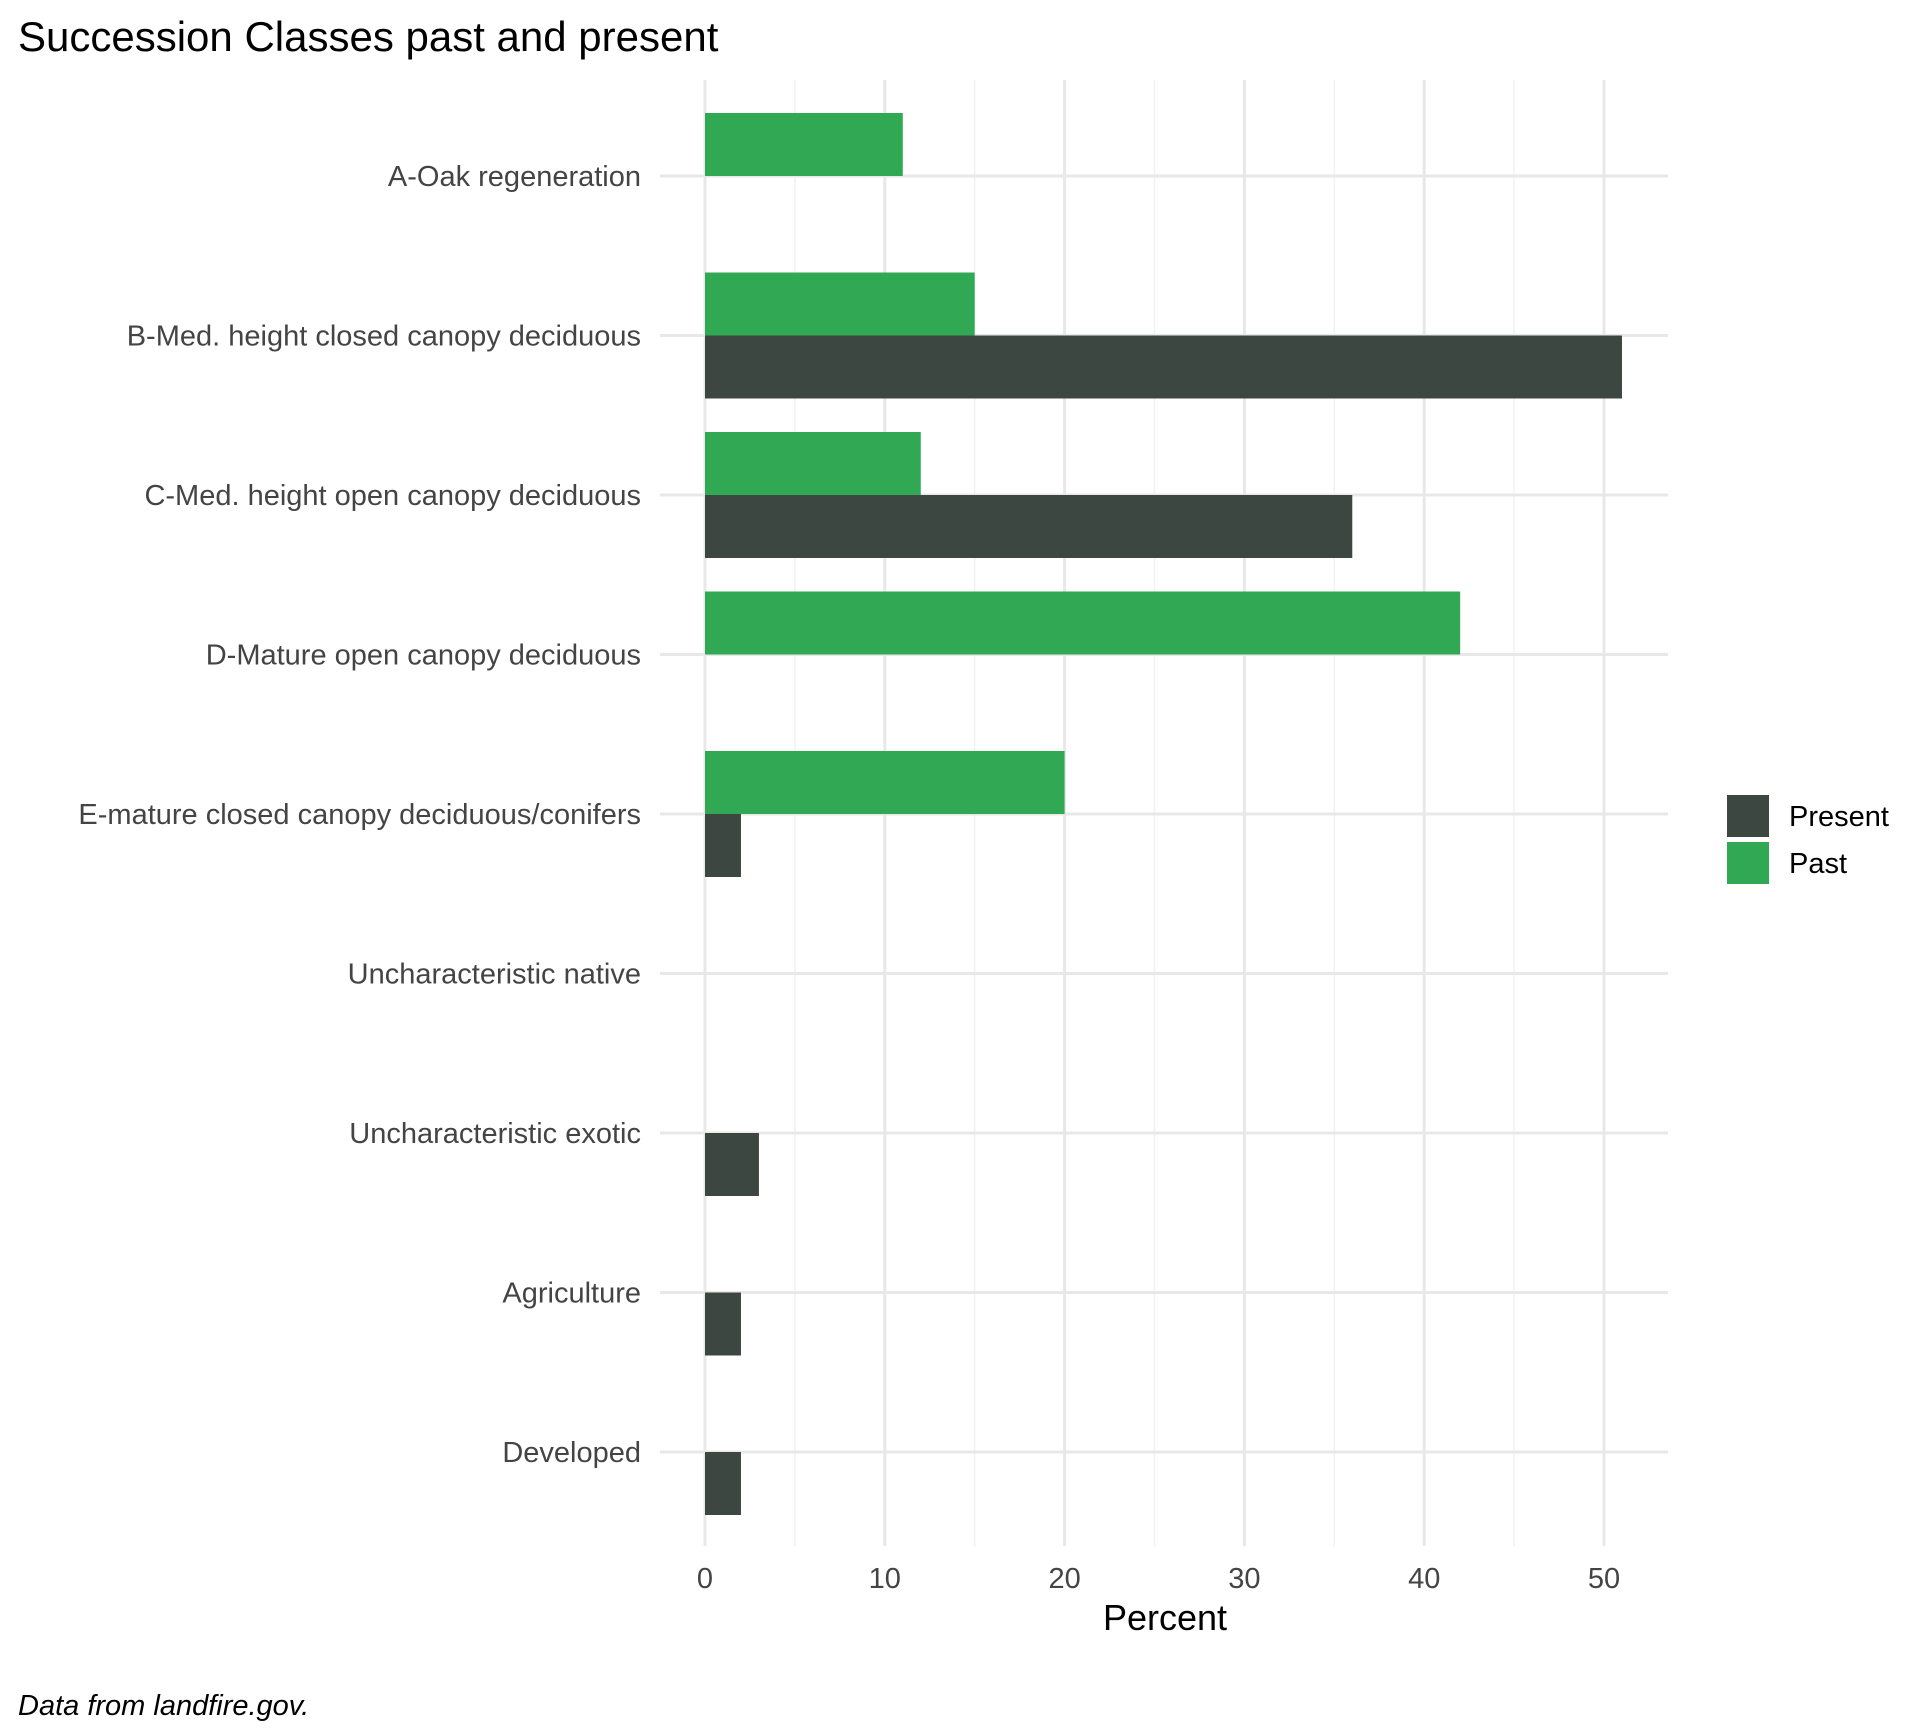  What do you see at coordinates (1839, 817) in the screenshot?
I see `legend-label: Present` at bounding box center [1839, 817].